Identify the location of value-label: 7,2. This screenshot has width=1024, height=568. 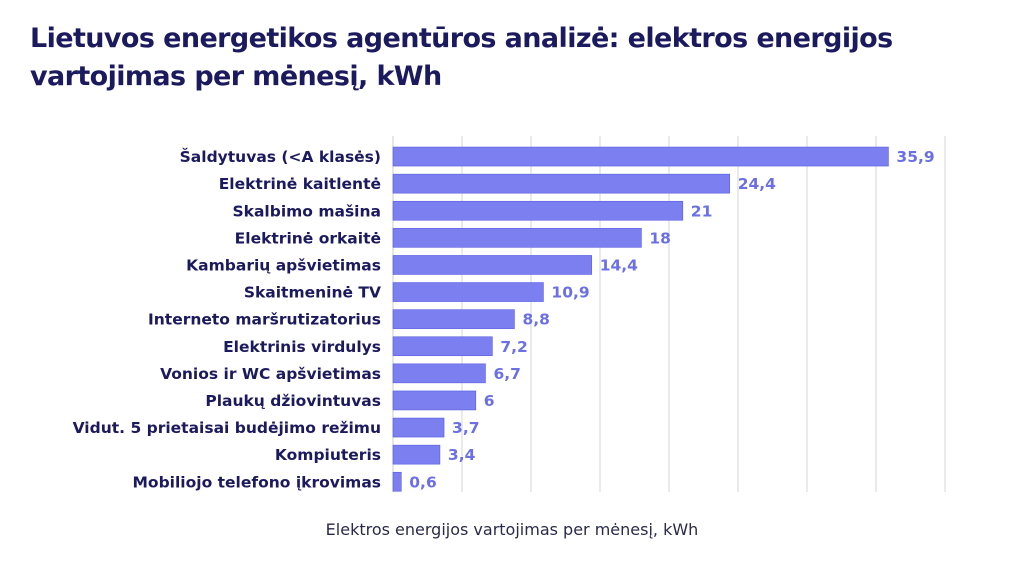
(513, 347).